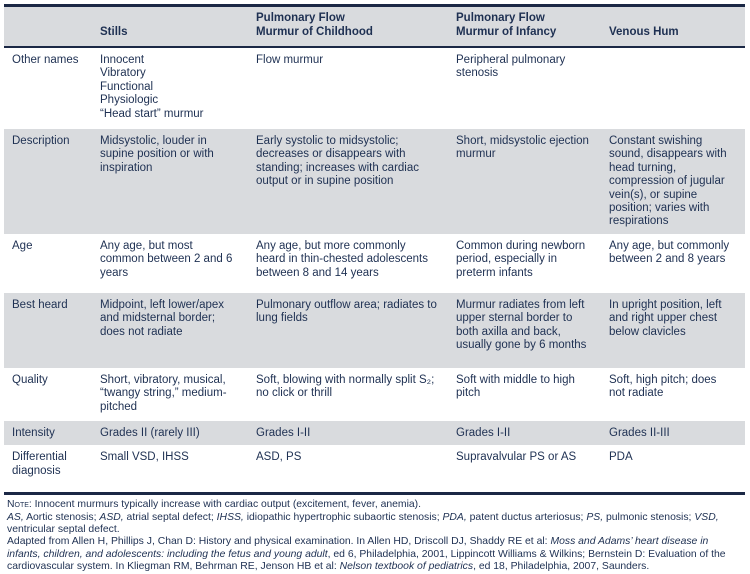 The height and width of the screenshot is (574, 750). Describe the element at coordinates (290, 60) in the screenshot. I see `table-cell: Flow murmur` at that location.